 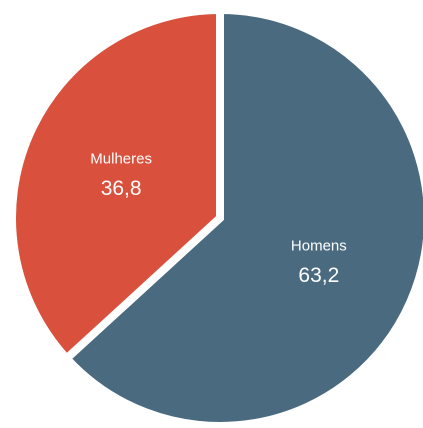 I want to click on value-label: 36,8, so click(x=121, y=188).